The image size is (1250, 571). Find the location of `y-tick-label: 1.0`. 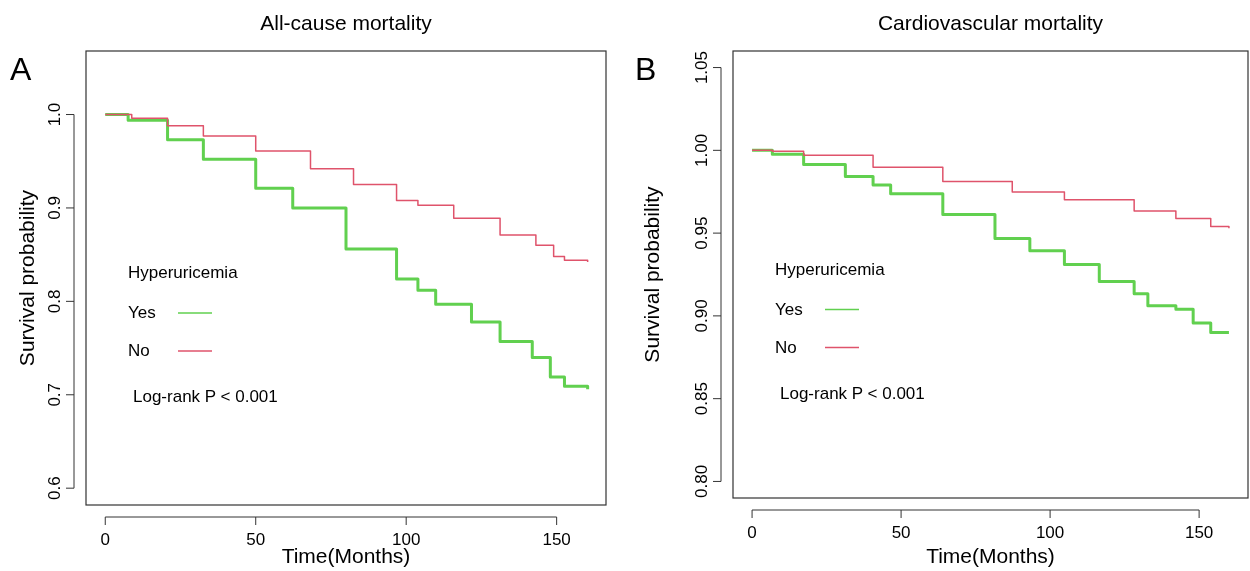

y-tick-label: 1.0 is located at coordinates (54, 114).